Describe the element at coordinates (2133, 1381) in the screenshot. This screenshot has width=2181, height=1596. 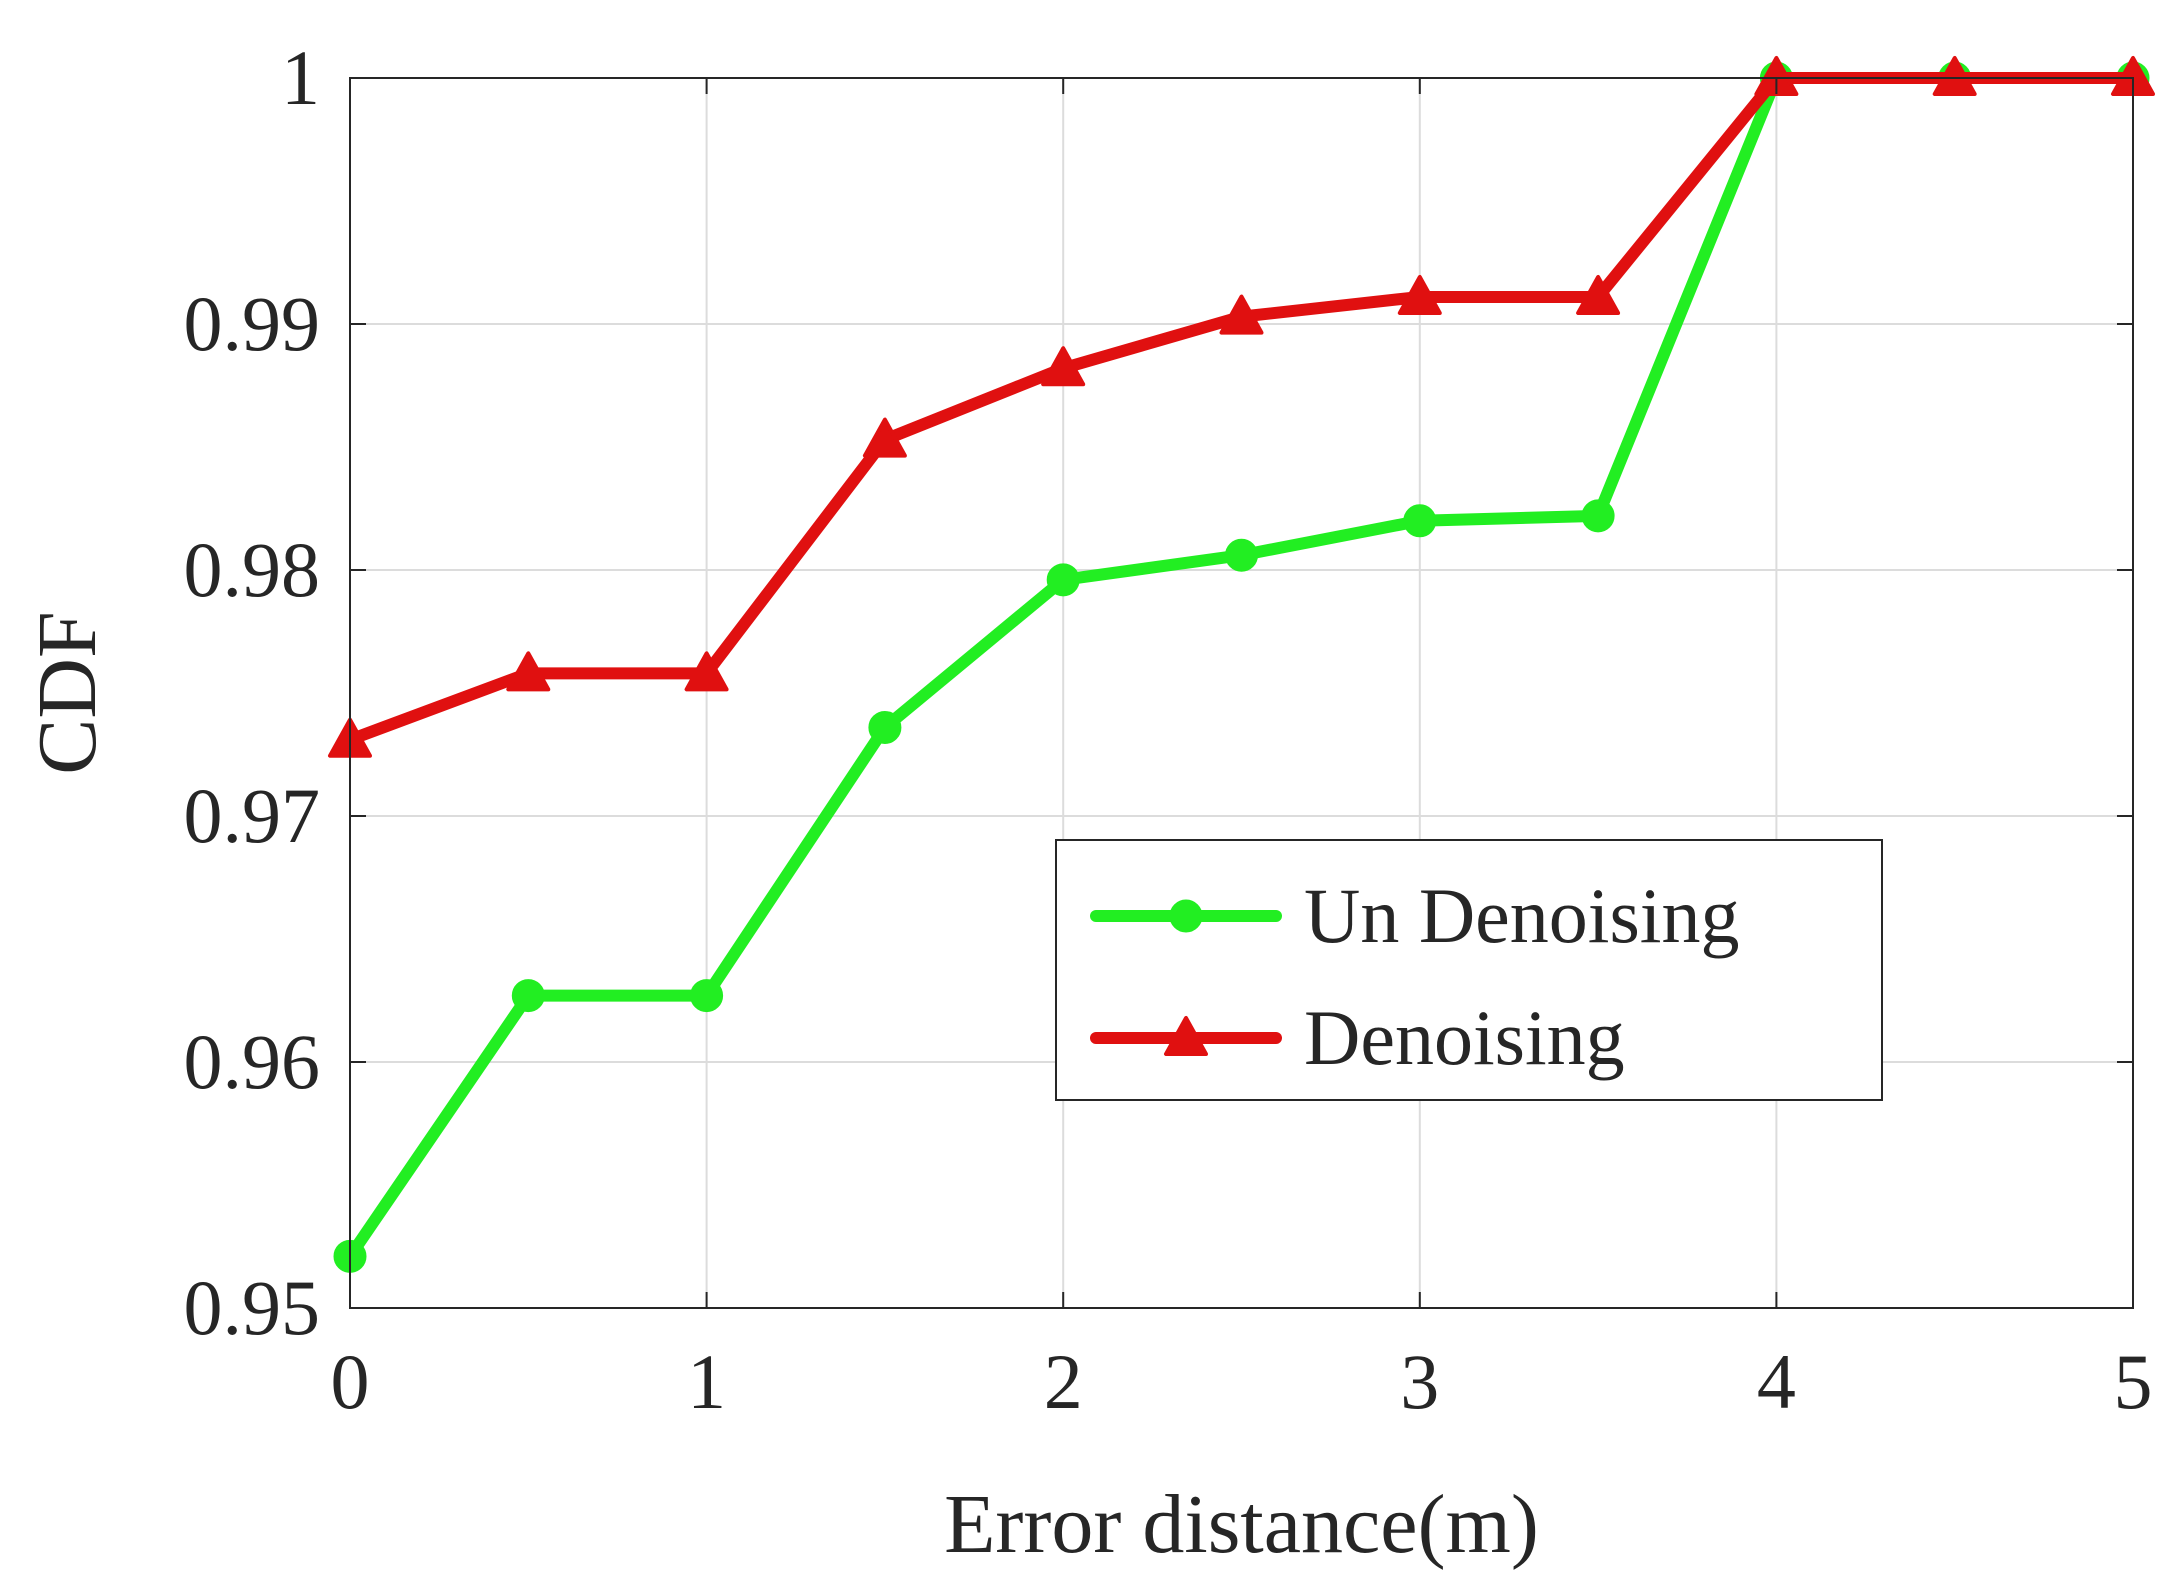
I see `x-tick-label: 5` at that location.